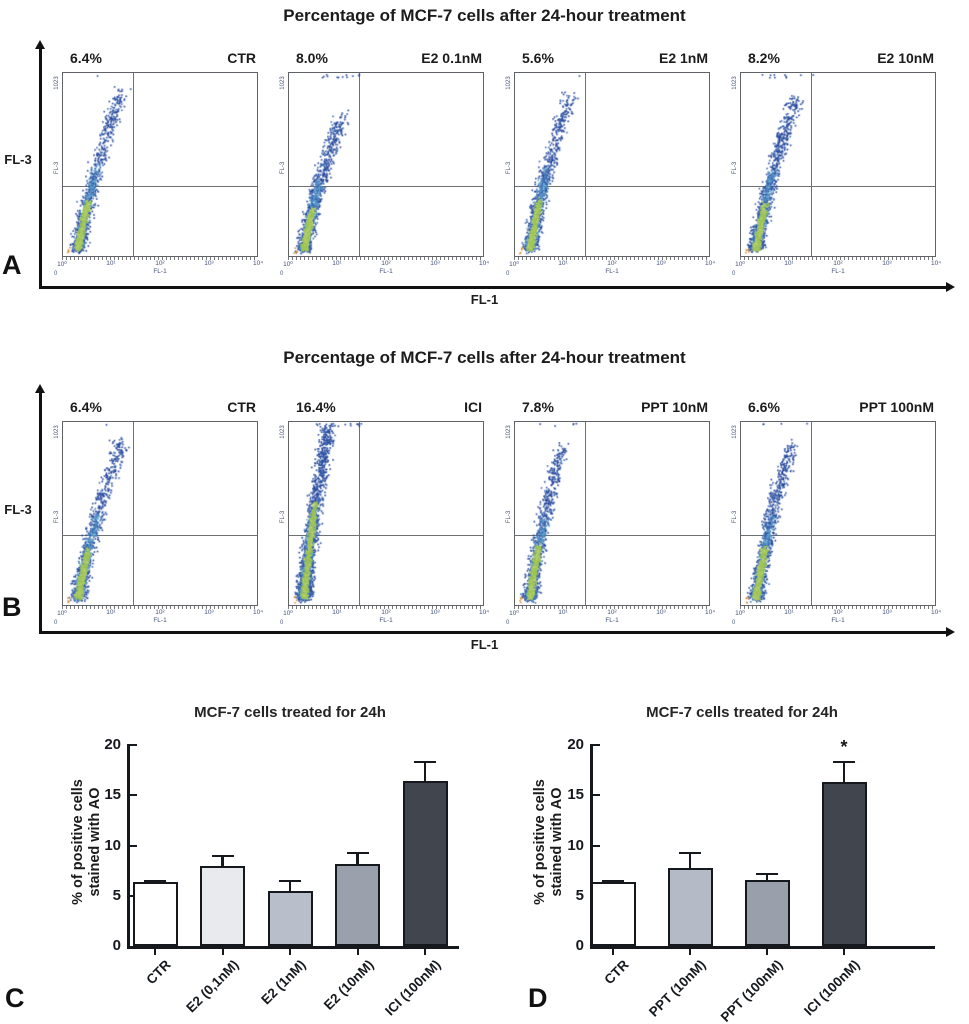 The height and width of the screenshot is (1024, 969). I want to click on panel-b-y-axis-arrow, so click(40, 508).